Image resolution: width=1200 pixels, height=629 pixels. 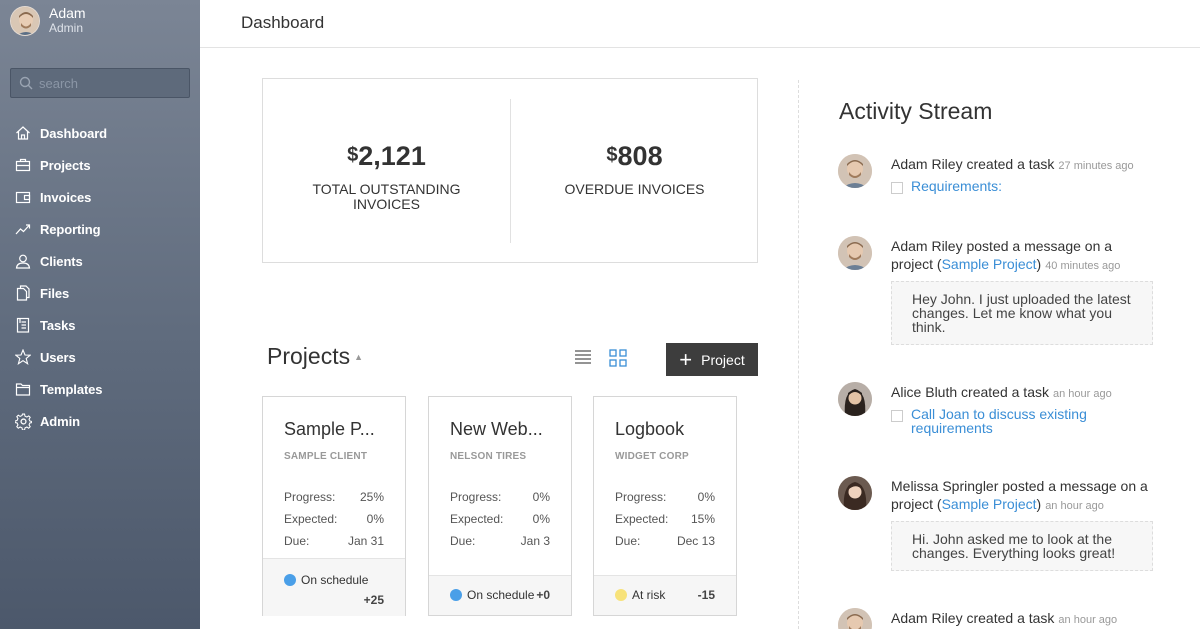 I want to click on sidebar-item-dashboard: Dashboard, so click(x=100, y=133).